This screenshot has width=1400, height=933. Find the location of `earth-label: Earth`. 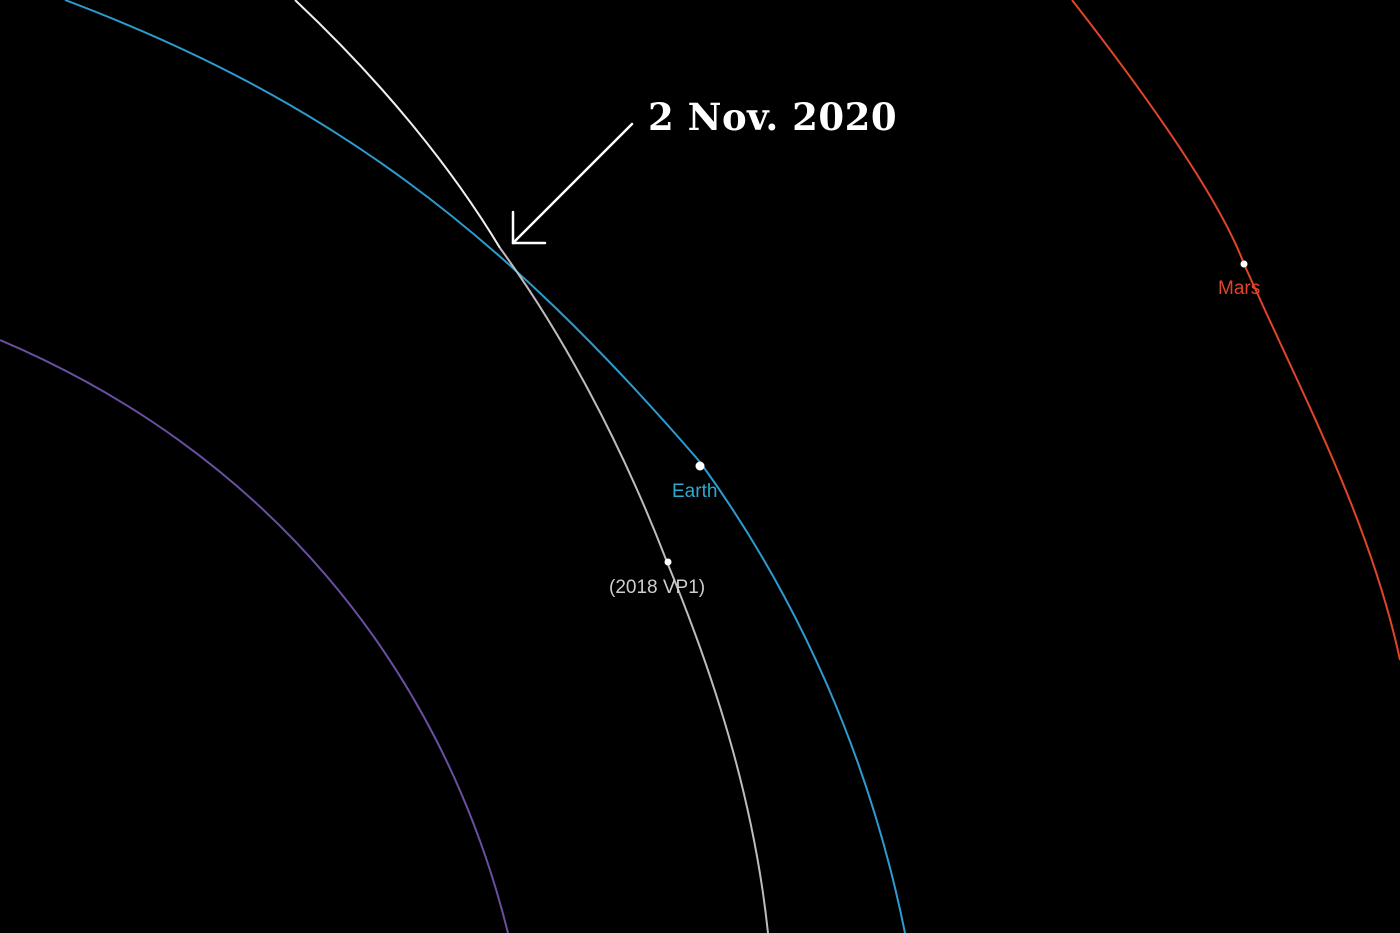

earth-label: Earth is located at coordinates (694, 491).